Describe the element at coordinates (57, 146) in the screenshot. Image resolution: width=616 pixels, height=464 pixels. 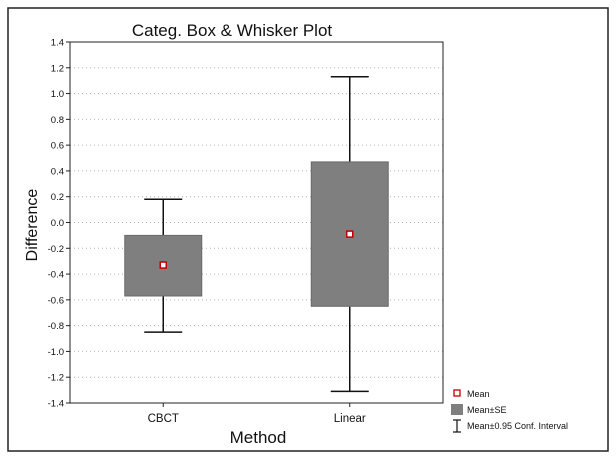
I see `y-tick-label: 0.6` at that location.